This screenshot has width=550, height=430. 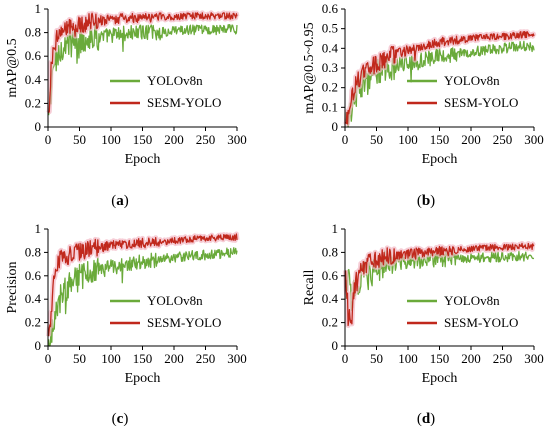 I want to click on y-axis-label: mAP@0.5, so click(x=12, y=67).